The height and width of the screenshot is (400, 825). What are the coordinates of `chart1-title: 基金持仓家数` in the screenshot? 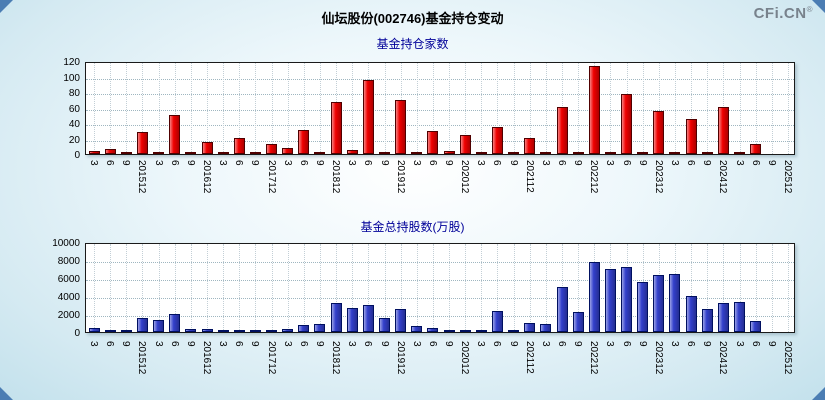 It's located at (412, 44).